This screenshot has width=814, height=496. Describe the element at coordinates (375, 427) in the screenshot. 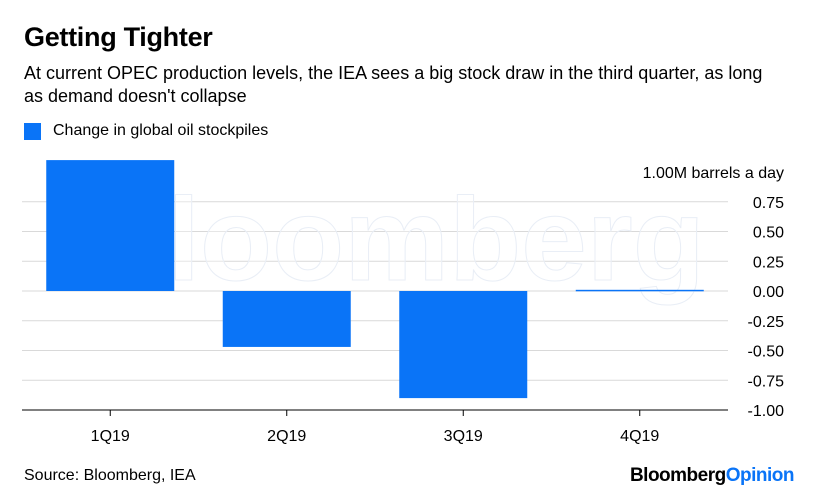

I see `x-axis: 1Q19 2Q19 3Q19 4Q19` at that location.